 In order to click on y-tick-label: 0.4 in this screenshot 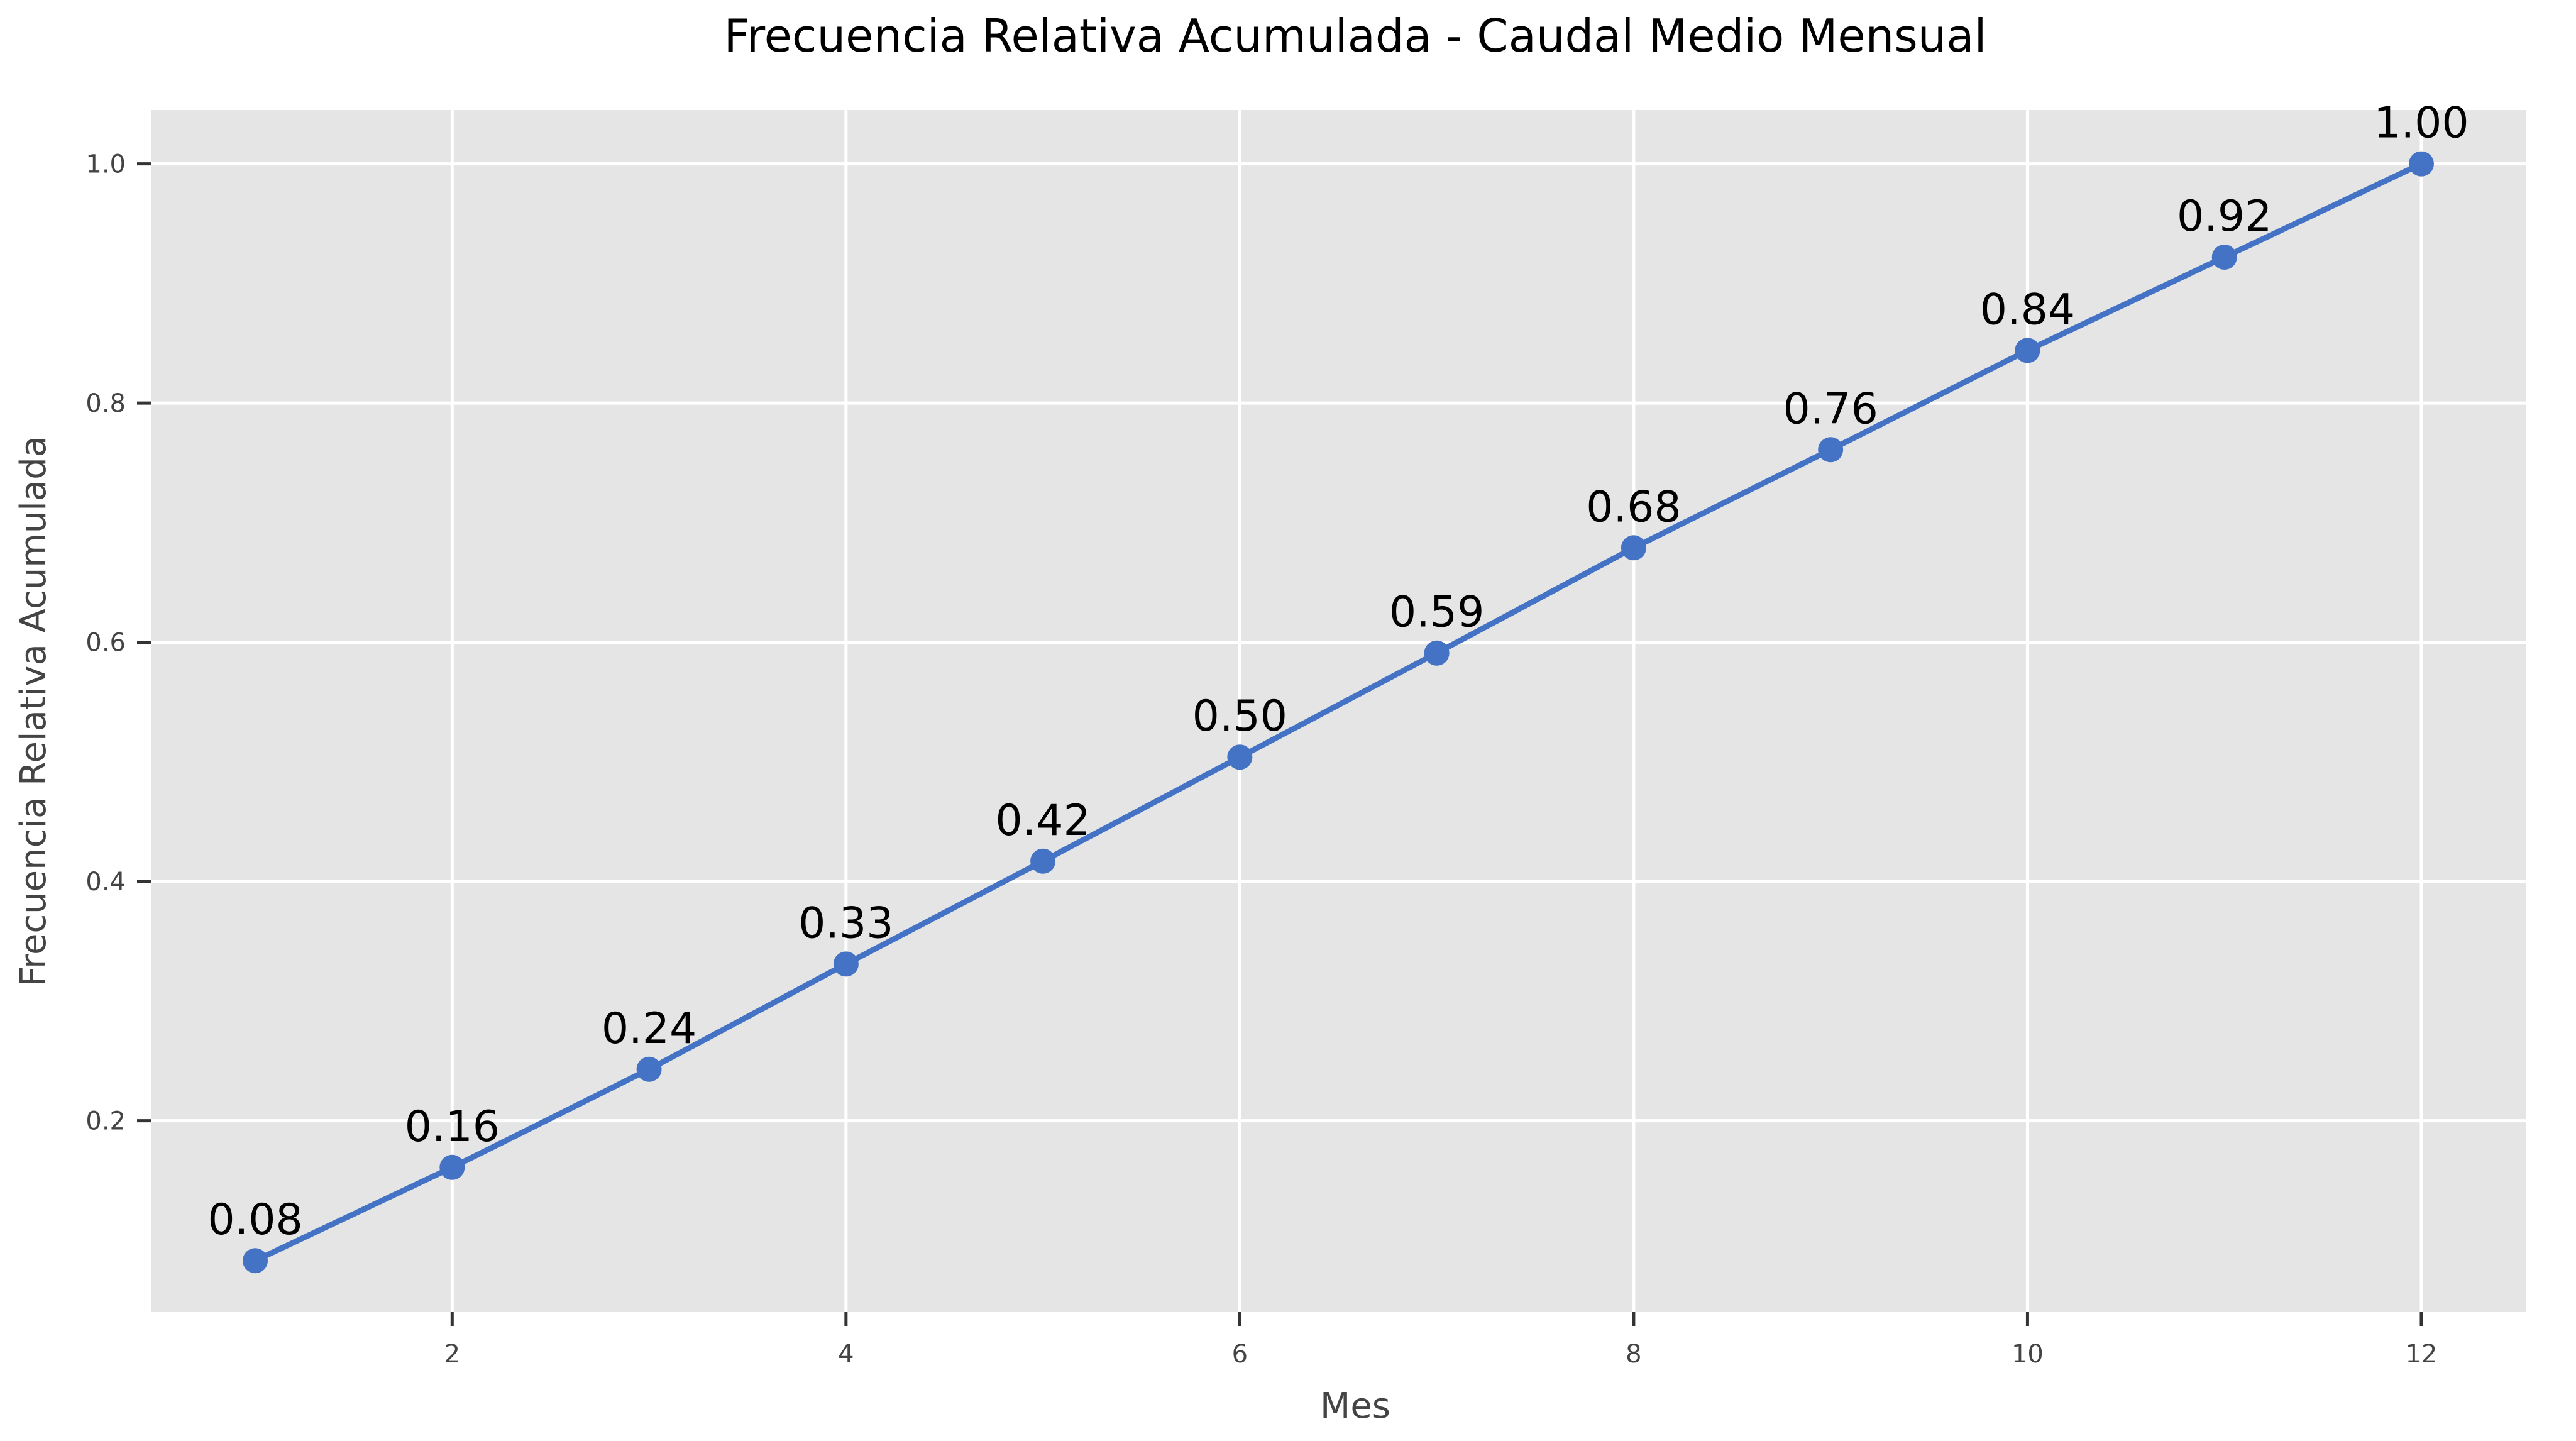, I will do `click(105, 882)`.